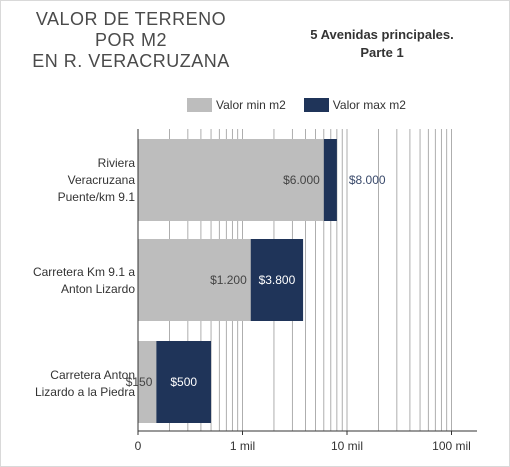 The width and height of the screenshot is (510, 467). I want to click on data-label-max: $3.800, so click(277, 280).